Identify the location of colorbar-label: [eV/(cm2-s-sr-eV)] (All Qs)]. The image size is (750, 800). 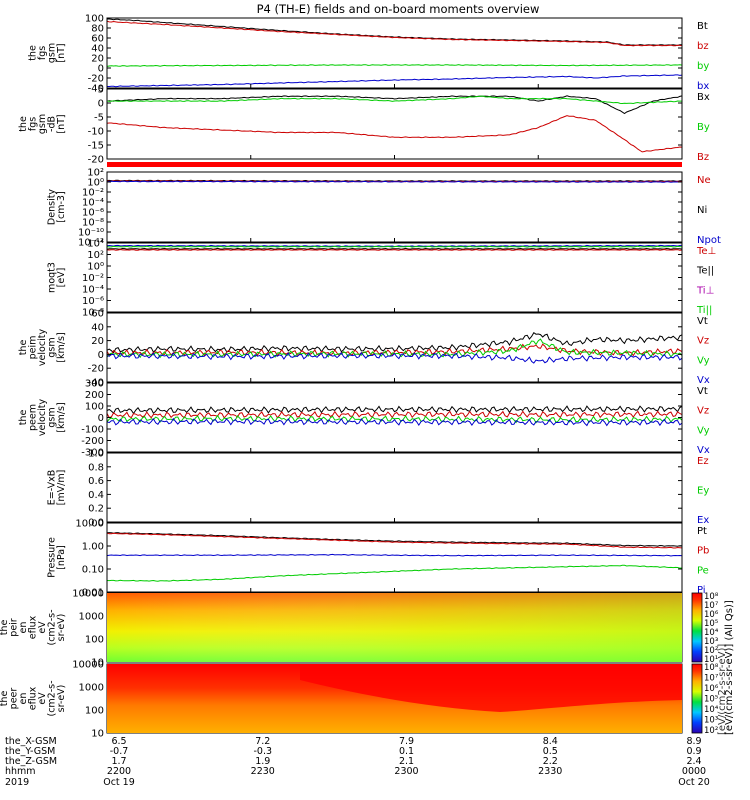
(729, 667).